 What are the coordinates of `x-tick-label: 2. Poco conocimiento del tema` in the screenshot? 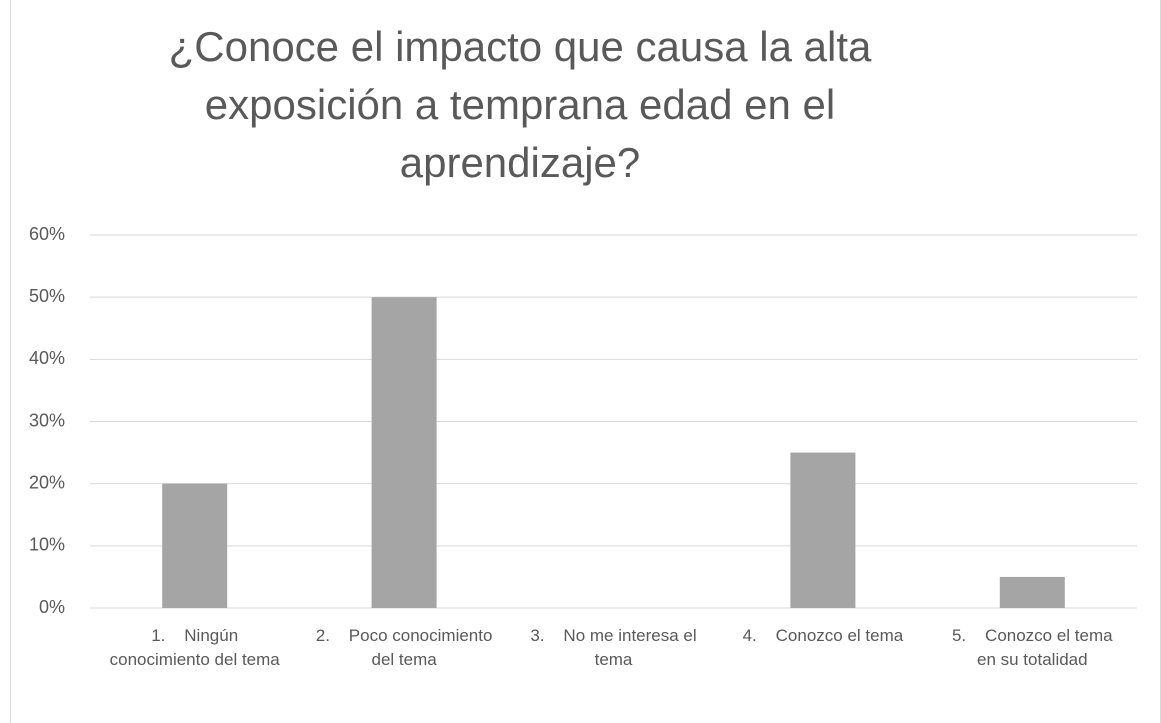 It's located at (404, 647).